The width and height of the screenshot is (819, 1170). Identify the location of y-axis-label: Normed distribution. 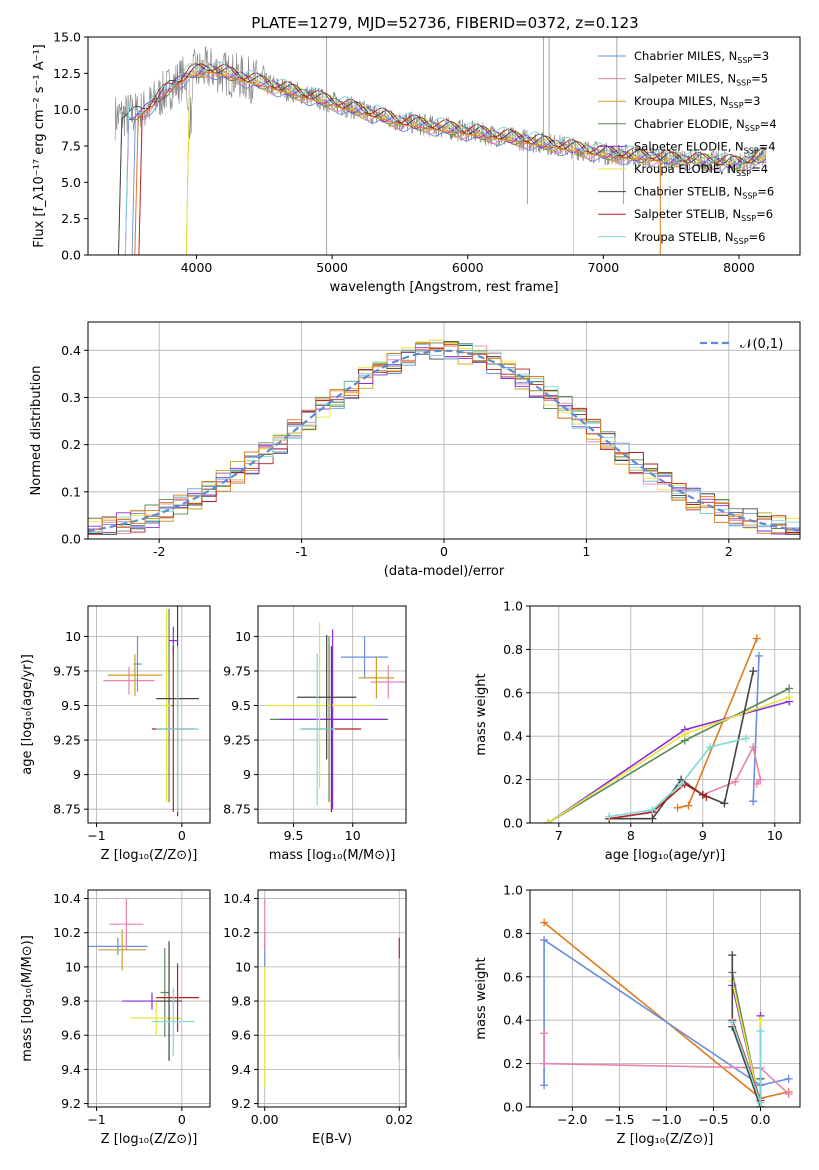
(36, 431).